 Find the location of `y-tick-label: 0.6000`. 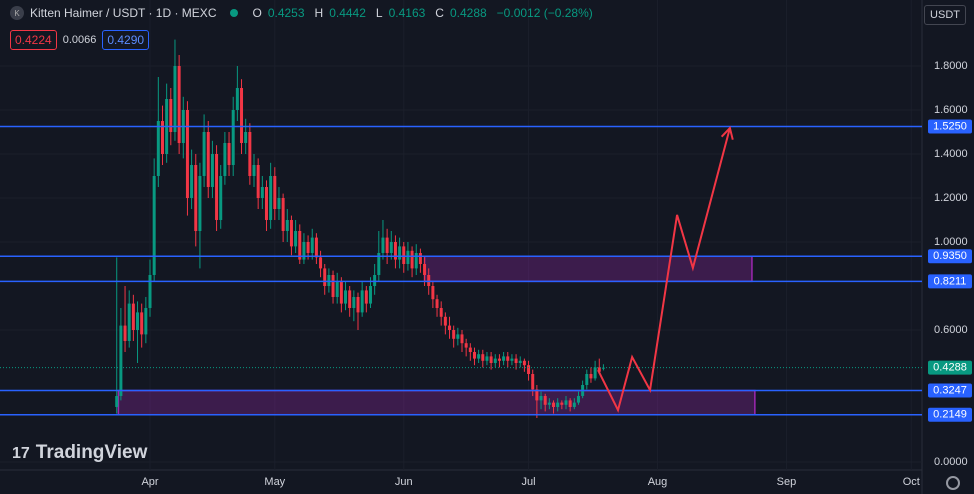

y-tick-label: 0.6000 is located at coordinates (951, 330).